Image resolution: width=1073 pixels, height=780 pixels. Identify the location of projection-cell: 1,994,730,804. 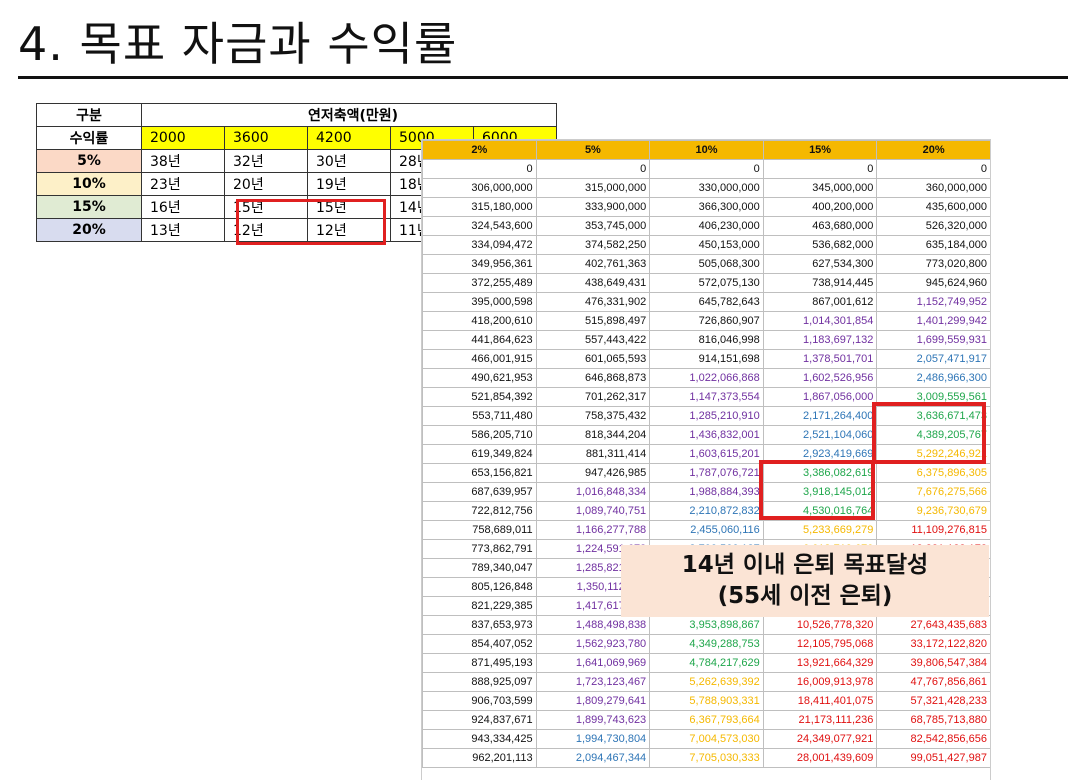
(593, 739).